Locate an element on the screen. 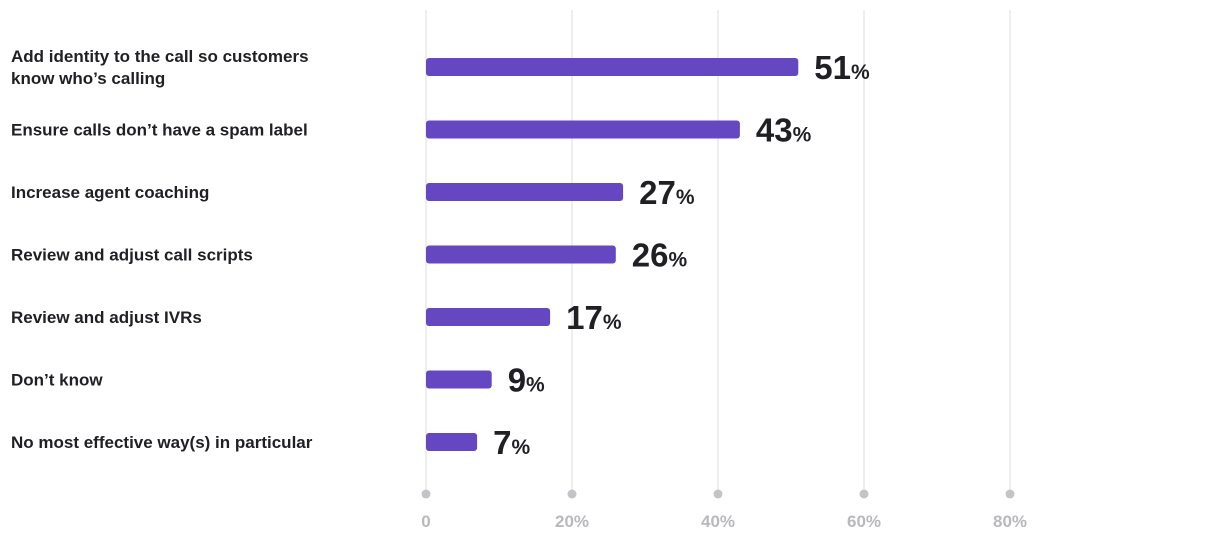 This screenshot has height=536, width=1207. category-label-3: Review and adjust call scripts is located at coordinates (132, 255).